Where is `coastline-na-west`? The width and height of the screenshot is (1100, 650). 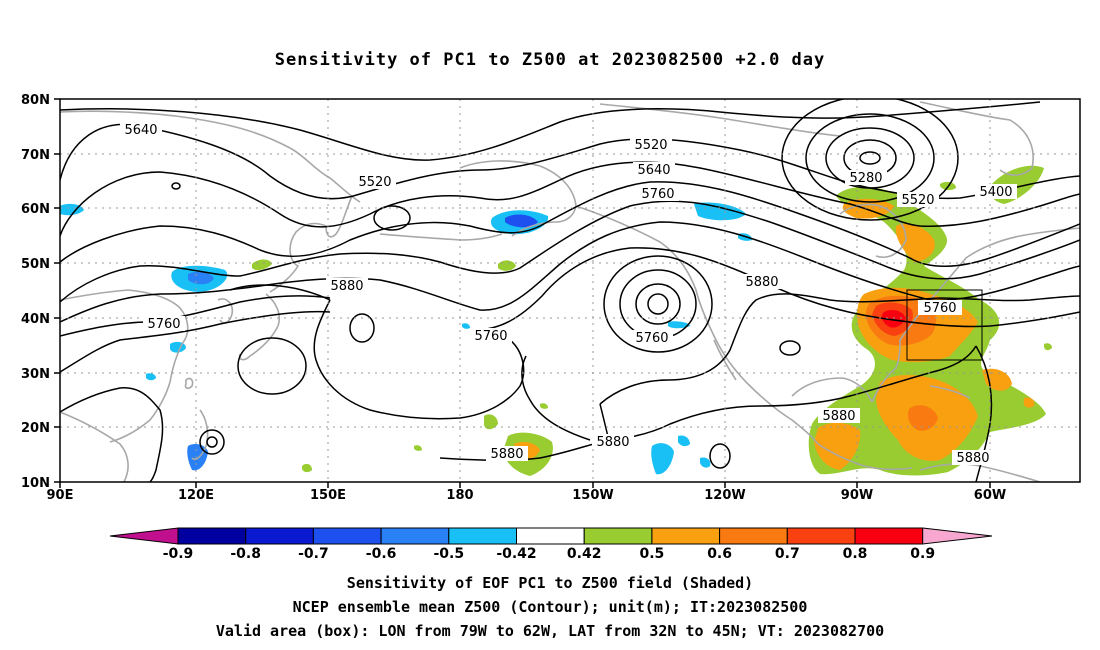
coastline-na-west is located at coordinates (697, 325).